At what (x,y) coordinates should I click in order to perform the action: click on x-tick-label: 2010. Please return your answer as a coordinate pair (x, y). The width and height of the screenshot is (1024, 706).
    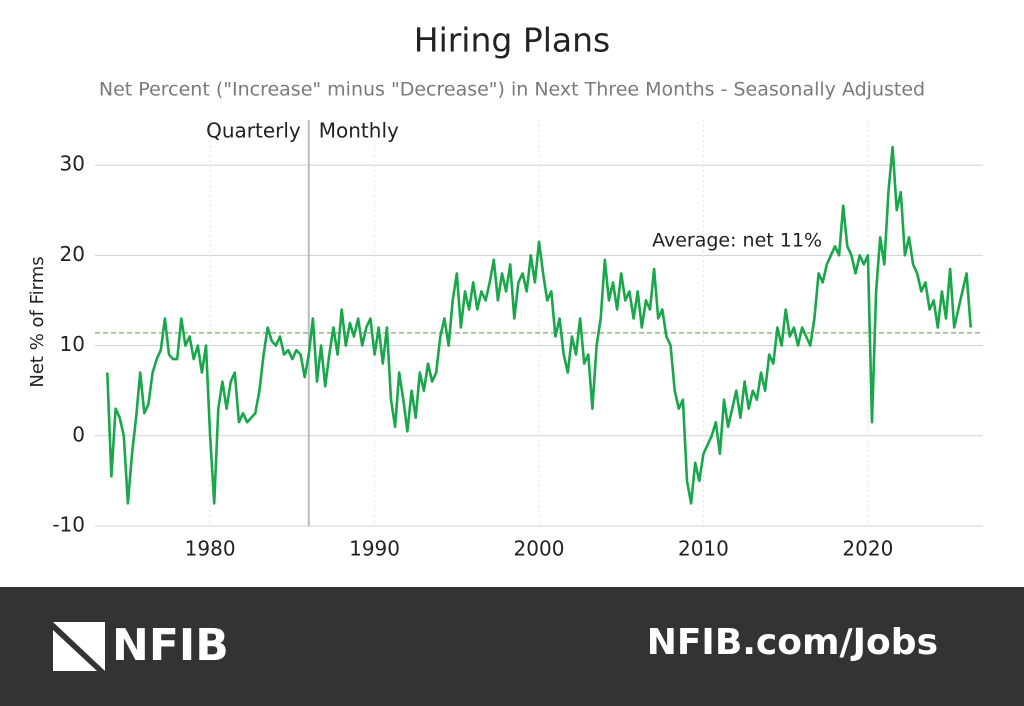
    Looking at the image, I should click on (703, 549).